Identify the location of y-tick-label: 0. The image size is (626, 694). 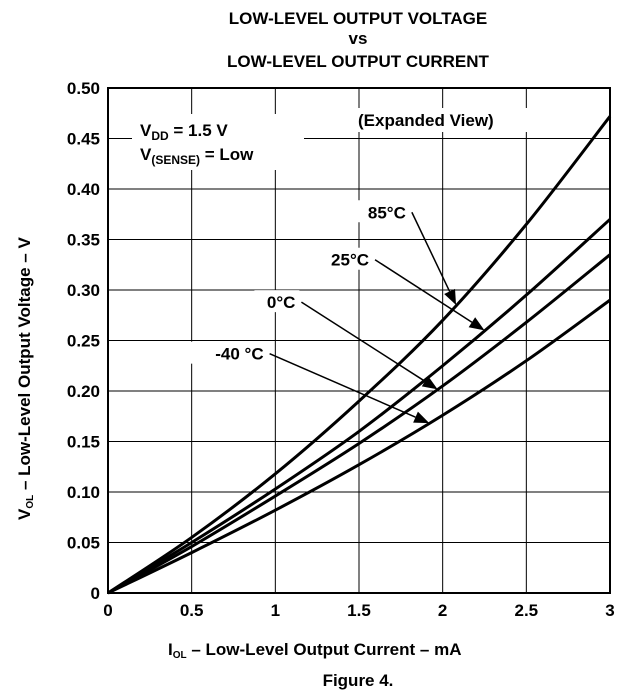
(95, 593).